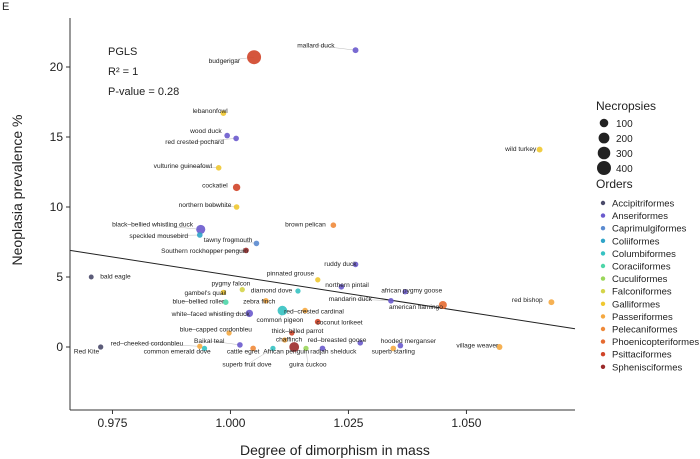 The height and width of the screenshot is (459, 700). I want to click on point-label: vulturine guineafowl, so click(183, 166).